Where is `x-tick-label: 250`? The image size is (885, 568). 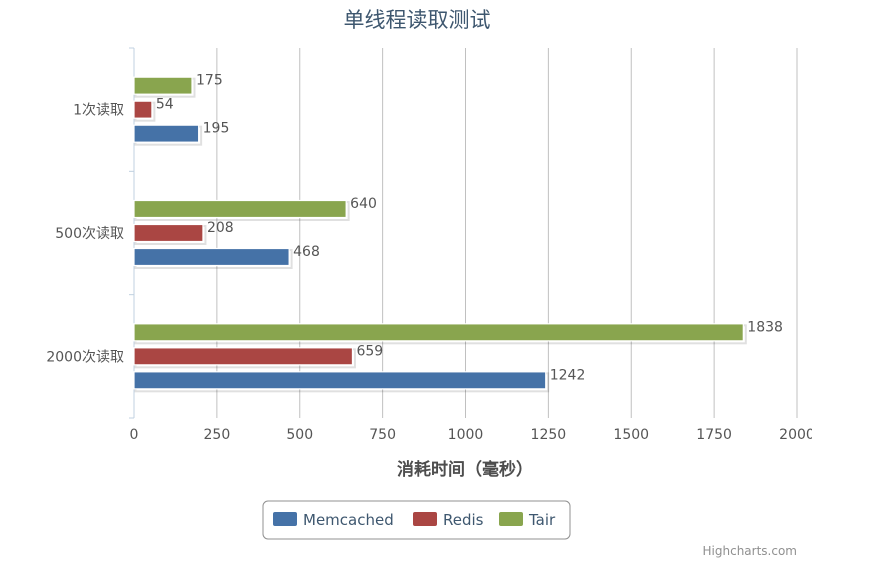
x-tick-label: 250 is located at coordinates (217, 435).